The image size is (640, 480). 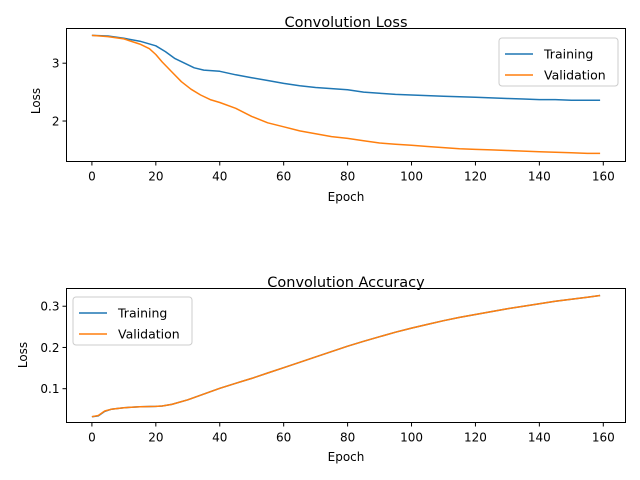 What do you see at coordinates (56, 64) in the screenshot?
I see `loss-chart-ytick-label: 3` at bounding box center [56, 64].